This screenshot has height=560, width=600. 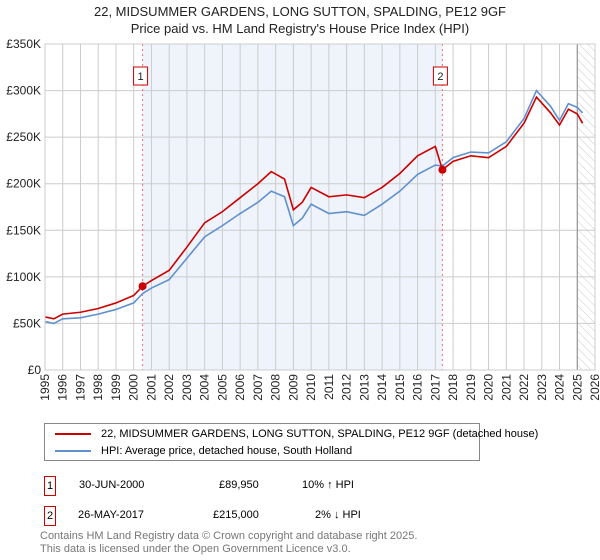 I want to click on sale-date: 26-MAY-2017, so click(x=111, y=515).